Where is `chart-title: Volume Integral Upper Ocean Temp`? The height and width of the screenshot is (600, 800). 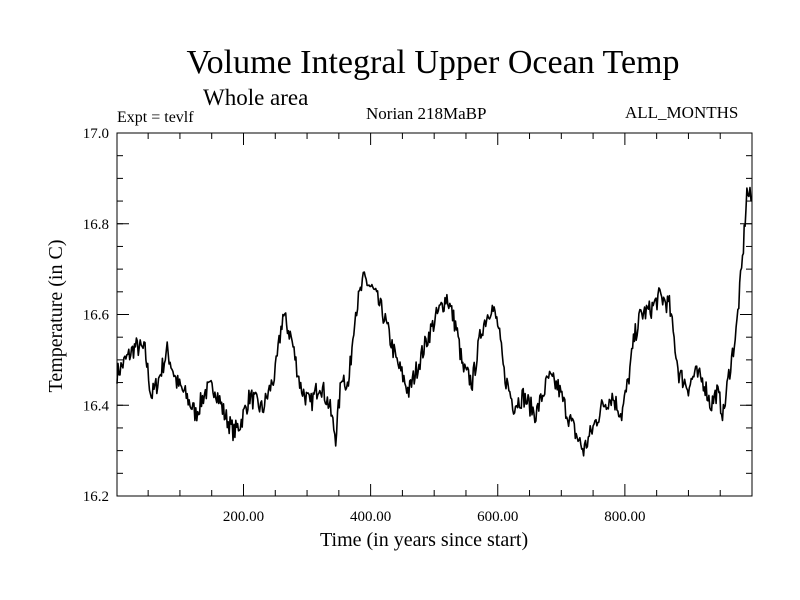
chart-title: Volume Integral Upper Ocean Temp is located at coordinates (433, 62).